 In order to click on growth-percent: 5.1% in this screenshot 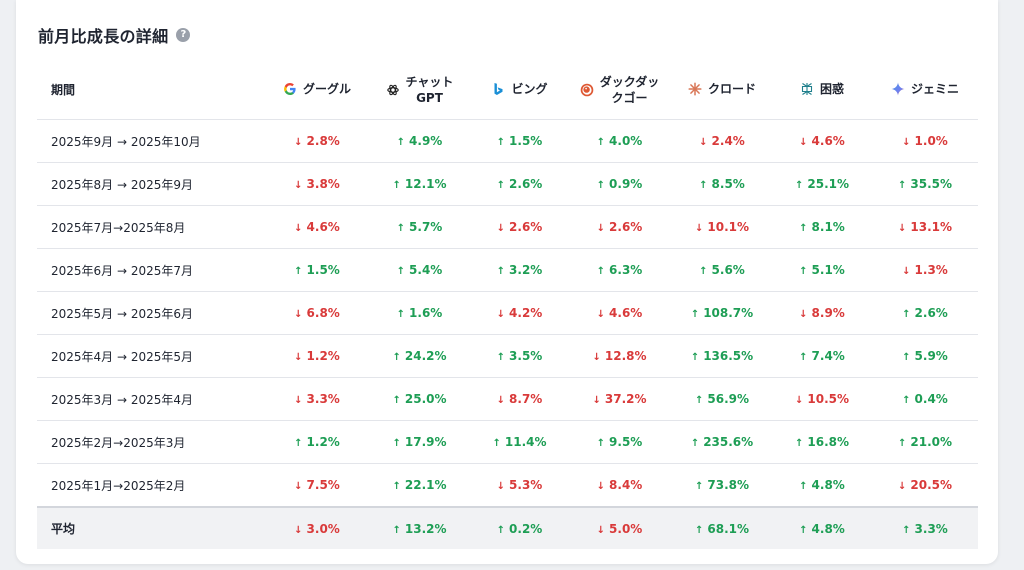, I will do `click(828, 270)`.